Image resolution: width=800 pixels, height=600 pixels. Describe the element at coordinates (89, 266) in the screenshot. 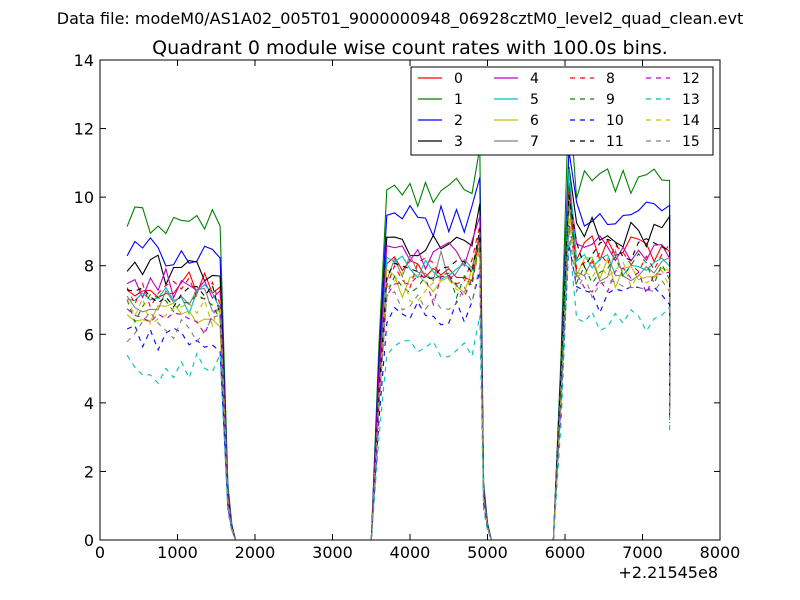

I see `y-tick-label: 8` at that location.